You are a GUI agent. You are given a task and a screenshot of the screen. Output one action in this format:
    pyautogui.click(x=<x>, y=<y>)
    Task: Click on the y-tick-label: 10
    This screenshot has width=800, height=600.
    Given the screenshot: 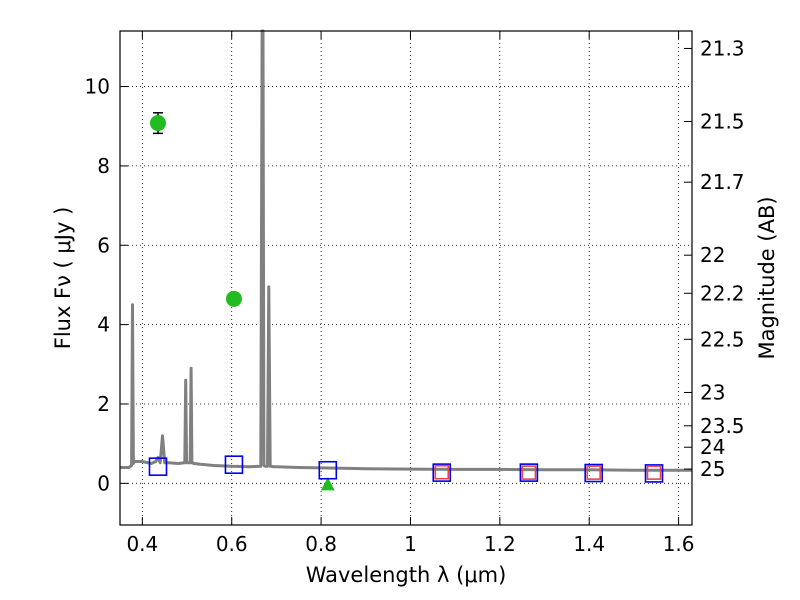 What is the action you would take?
    pyautogui.click(x=97, y=87)
    